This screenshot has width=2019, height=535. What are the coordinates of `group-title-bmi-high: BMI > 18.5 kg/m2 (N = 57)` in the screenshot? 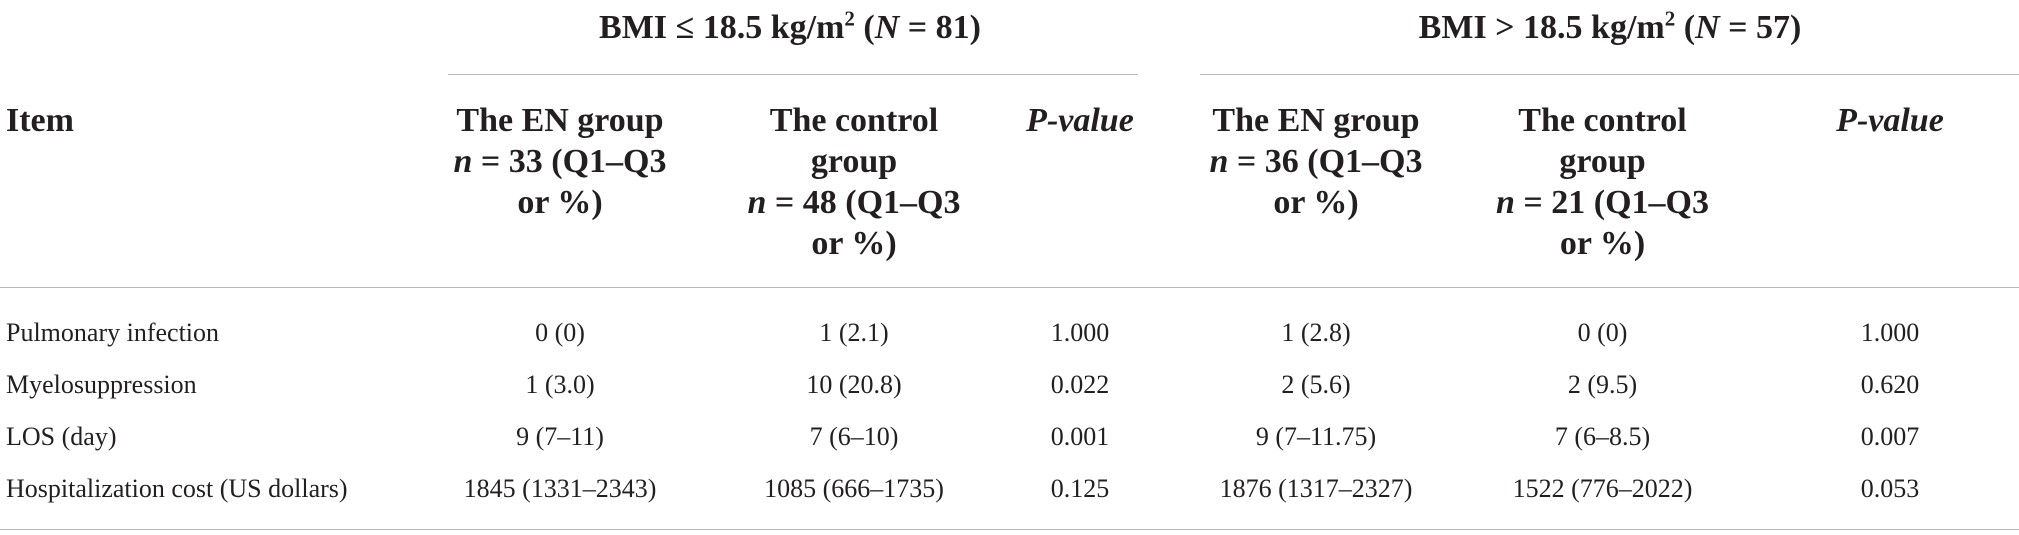 It's located at (1610, 28).